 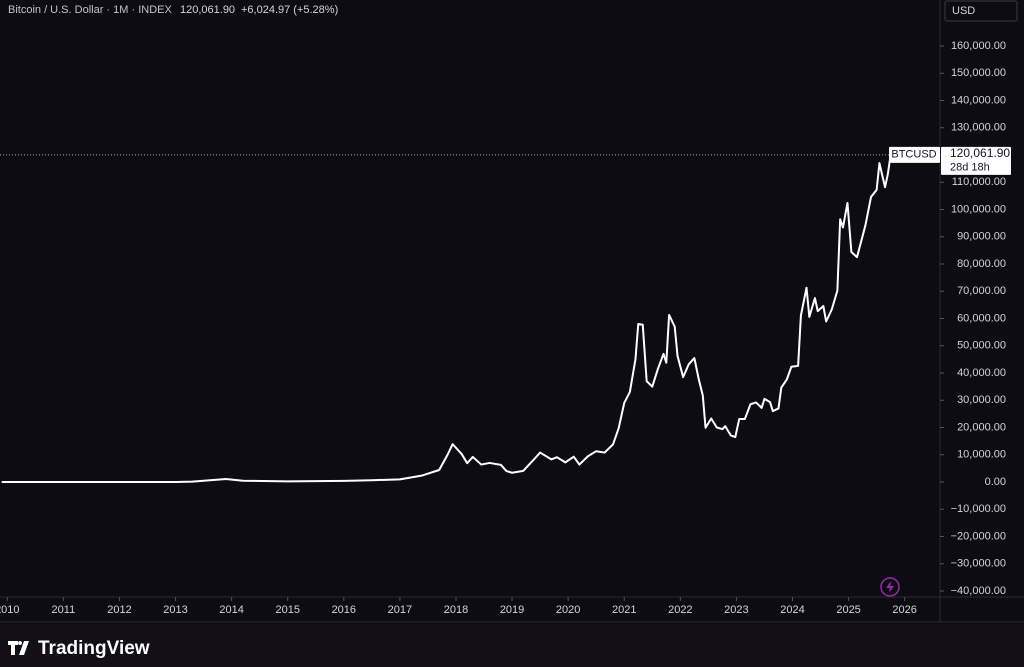 I want to click on y-tick-label: 100,000.00, so click(x=978, y=209).